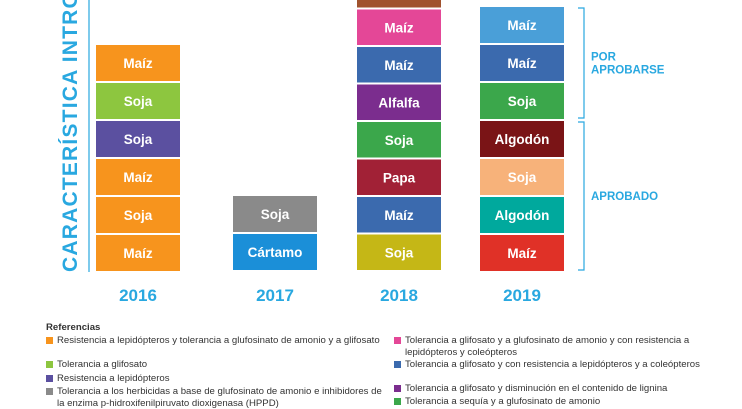 The height and width of the screenshot is (409, 742). Describe the element at coordinates (522, 295) in the screenshot. I see `x-tick-label: 2019` at that location.